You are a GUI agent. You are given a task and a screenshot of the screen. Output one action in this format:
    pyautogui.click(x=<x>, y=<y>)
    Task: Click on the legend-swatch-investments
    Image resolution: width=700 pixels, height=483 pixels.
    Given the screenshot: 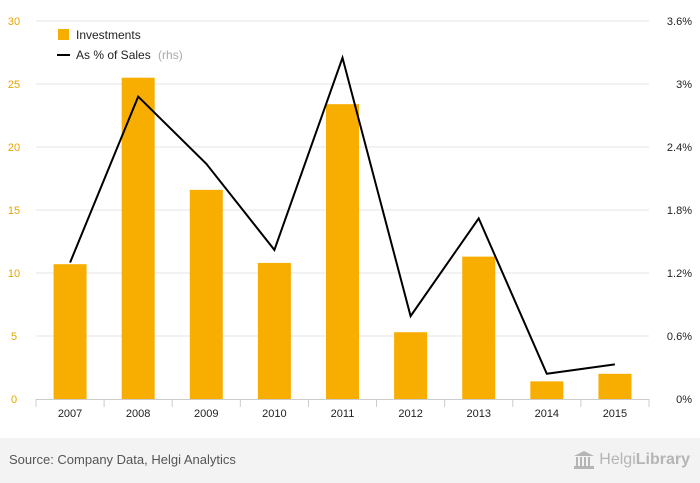 What is the action you would take?
    pyautogui.click(x=63, y=34)
    